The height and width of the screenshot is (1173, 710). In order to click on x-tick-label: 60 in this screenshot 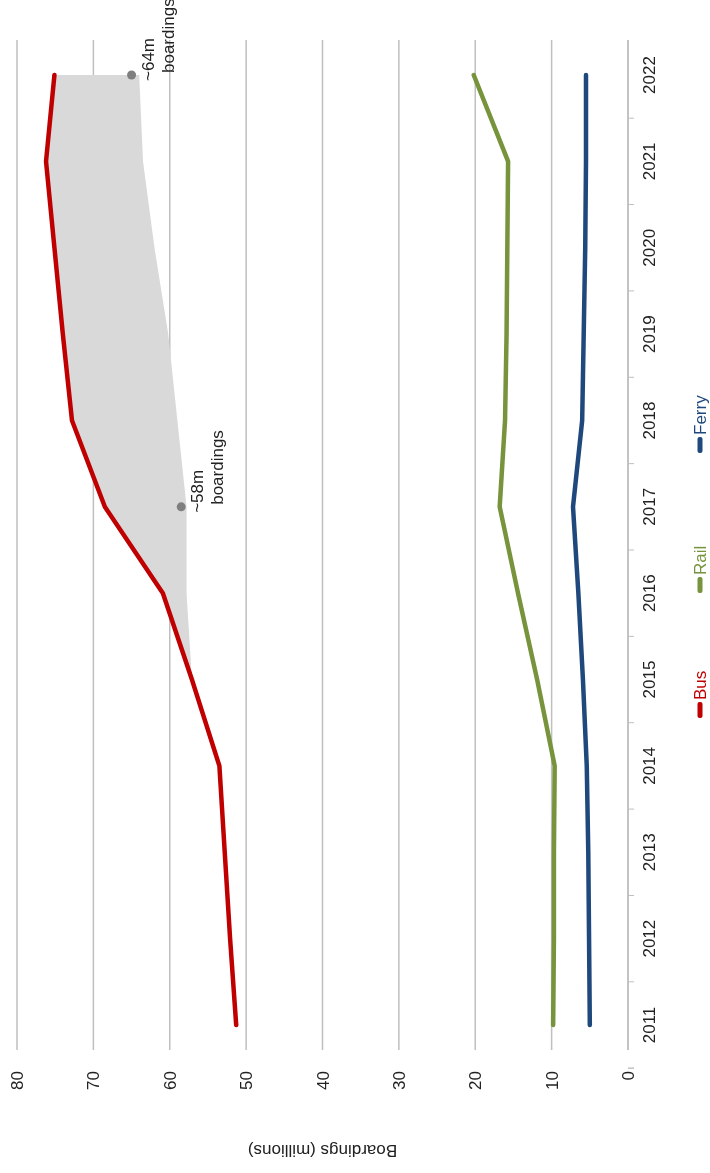, I will do `click(170, 1080)`.